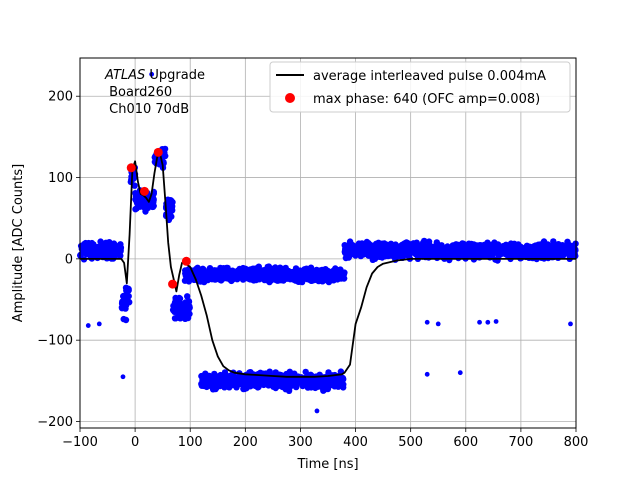  What do you see at coordinates (245, 442) in the screenshot?
I see `x-tick-label: 200` at bounding box center [245, 442].